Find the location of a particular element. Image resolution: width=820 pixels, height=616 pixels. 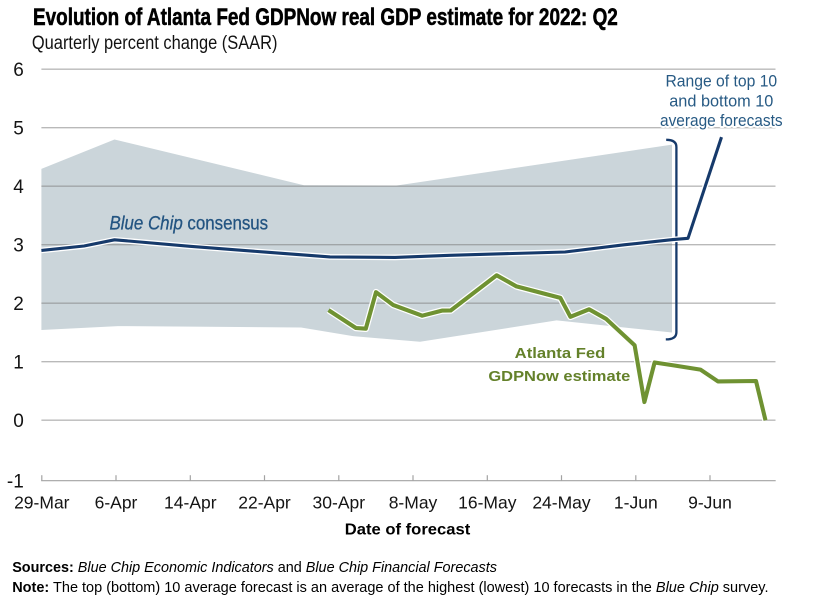

svg-text: 2 is located at coordinates (18, 304).